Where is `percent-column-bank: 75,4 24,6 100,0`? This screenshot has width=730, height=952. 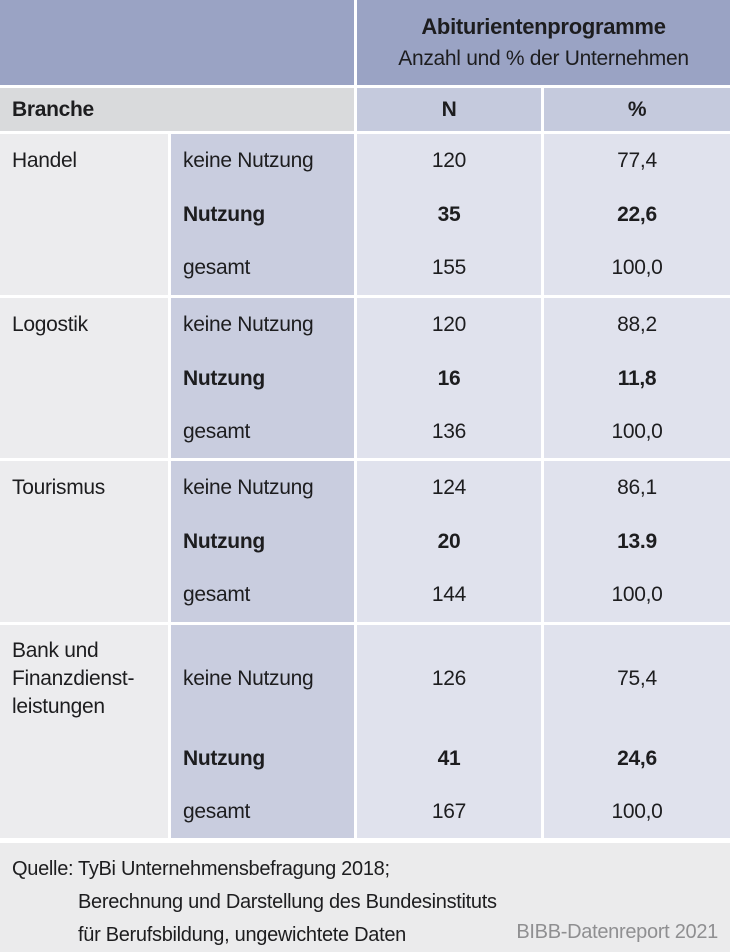
percent-column-bank: 75,4 24,6 100,0 is located at coordinates (637, 731).